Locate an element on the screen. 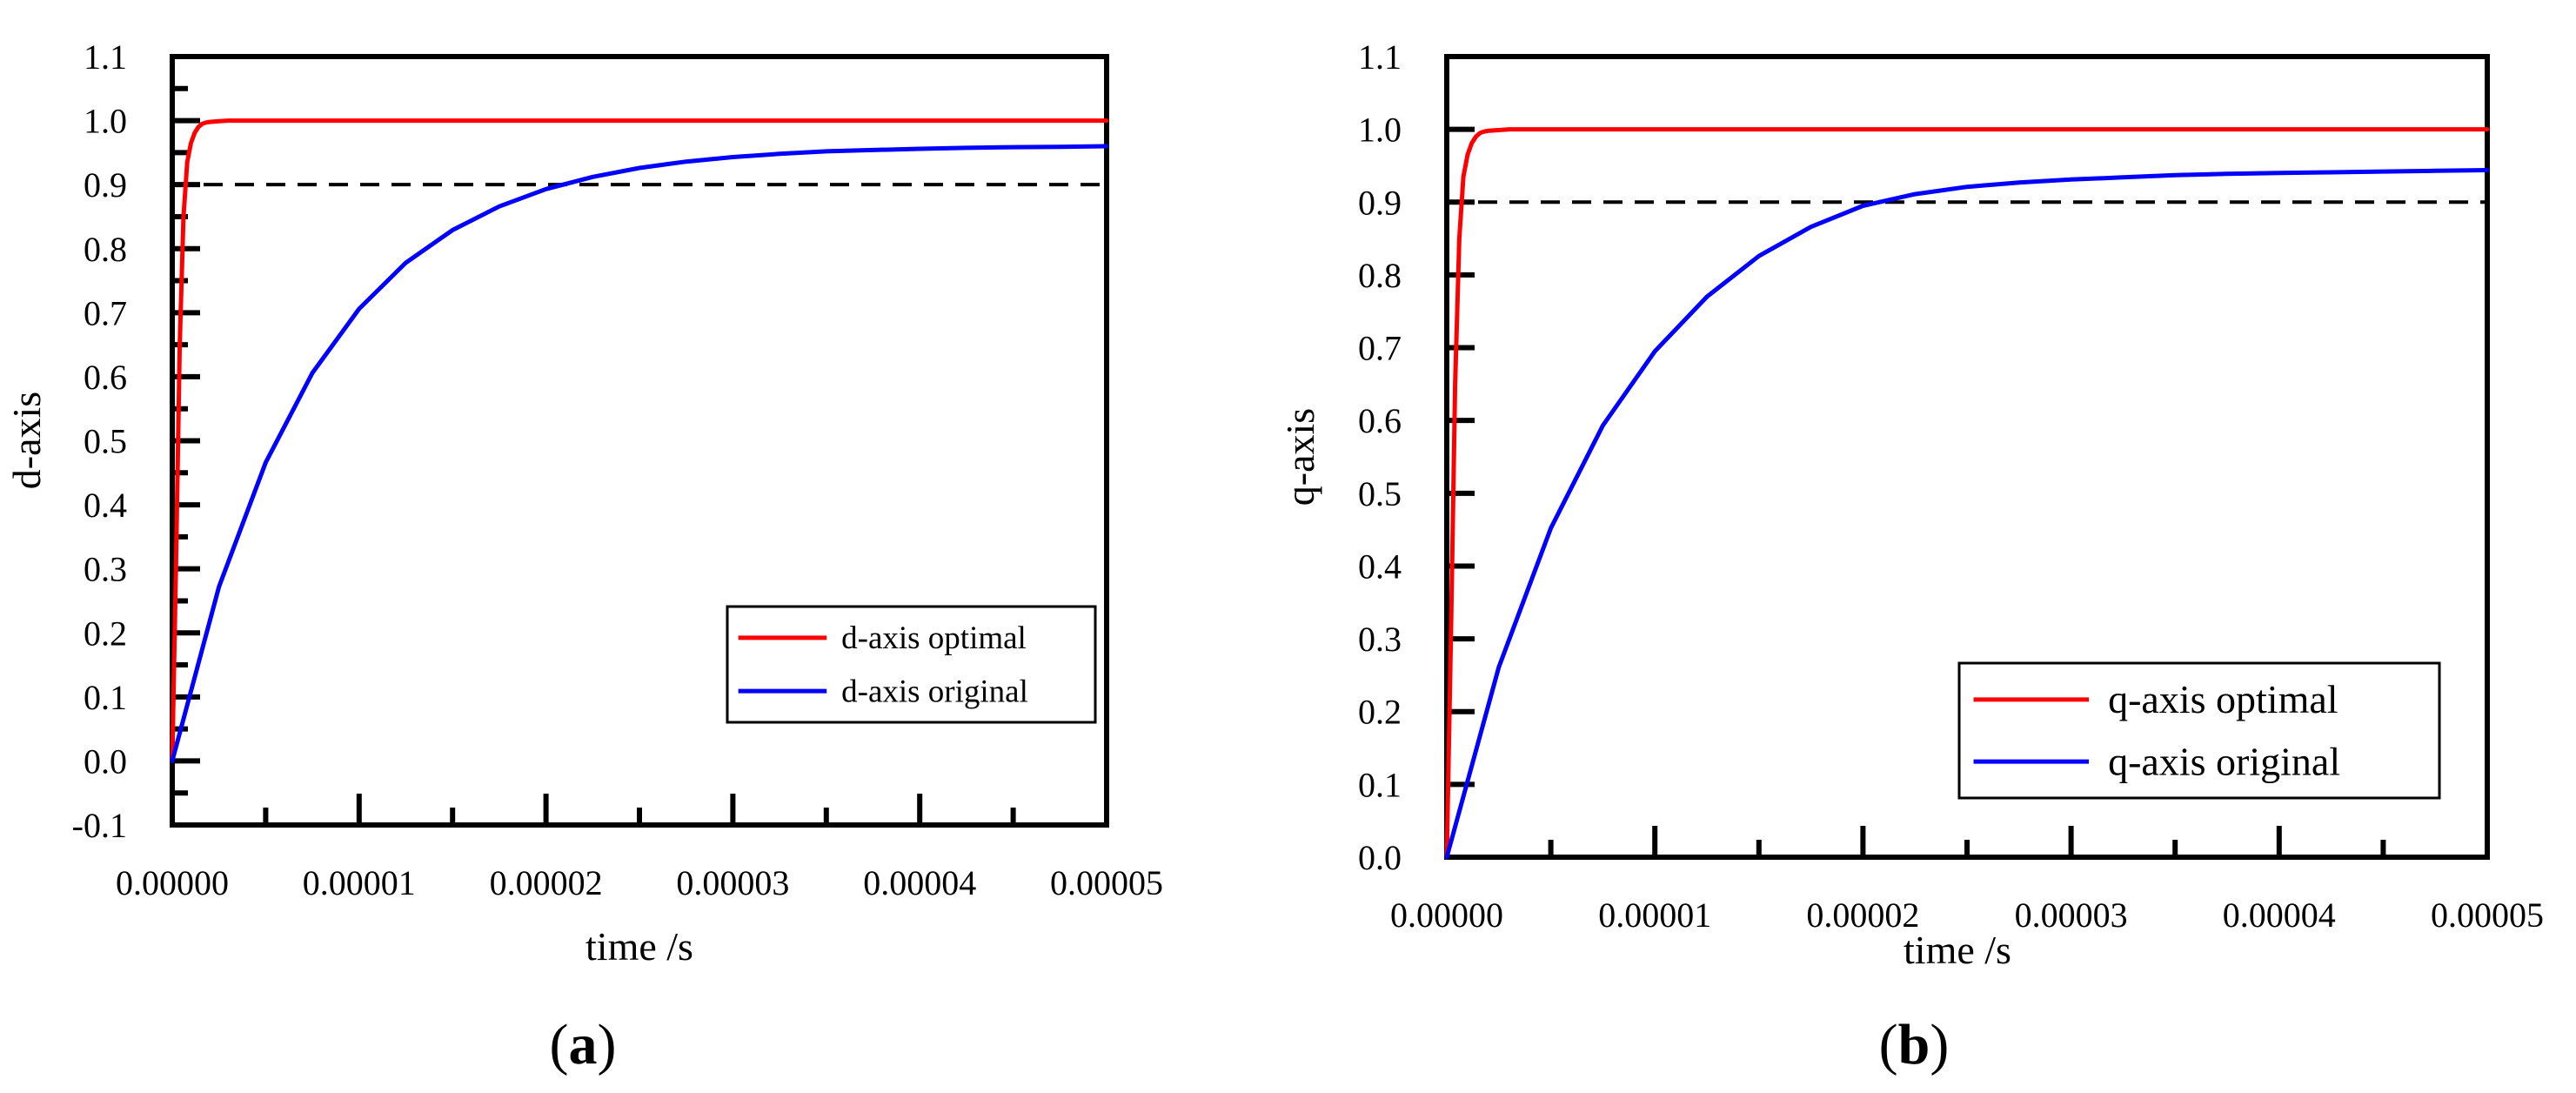 The width and height of the screenshot is (2576, 1093). panel-letter: a is located at coordinates (583, 1044).